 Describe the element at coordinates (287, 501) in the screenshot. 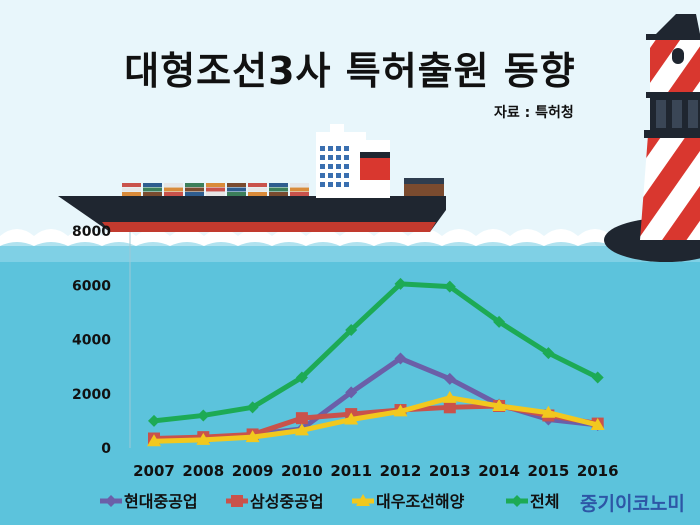

I see `legend-label: 삼성중공업` at that location.